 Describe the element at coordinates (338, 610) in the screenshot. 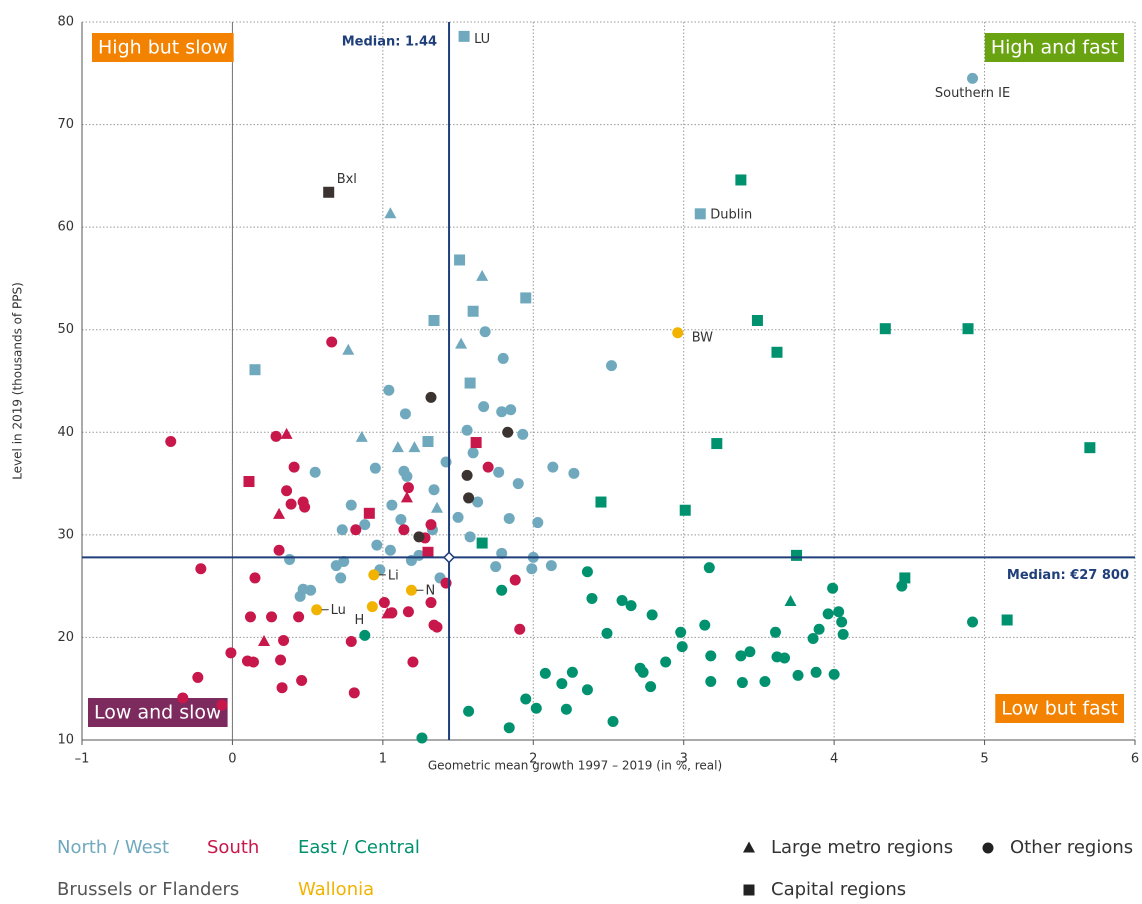

I see `point-label: Lu` at that location.